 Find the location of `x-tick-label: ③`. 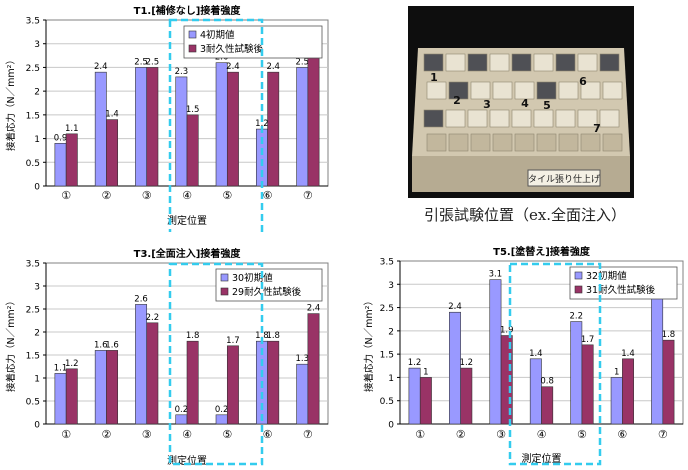

x-tick-label: ③ is located at coordinates (147, 434).